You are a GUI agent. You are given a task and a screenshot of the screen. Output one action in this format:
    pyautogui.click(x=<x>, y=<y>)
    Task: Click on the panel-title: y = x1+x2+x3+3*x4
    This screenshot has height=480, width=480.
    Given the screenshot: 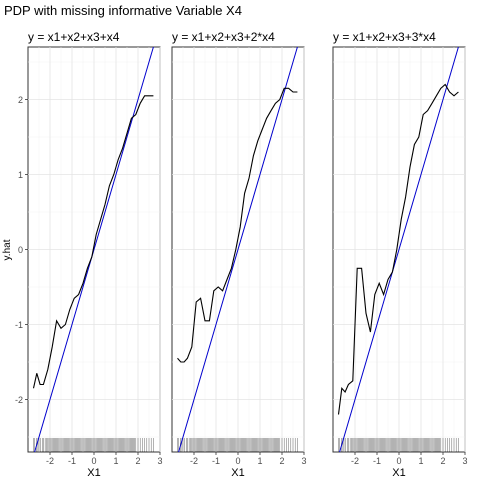 What is the action you would take?
    pyautogui.click(x=384, y=37)
    